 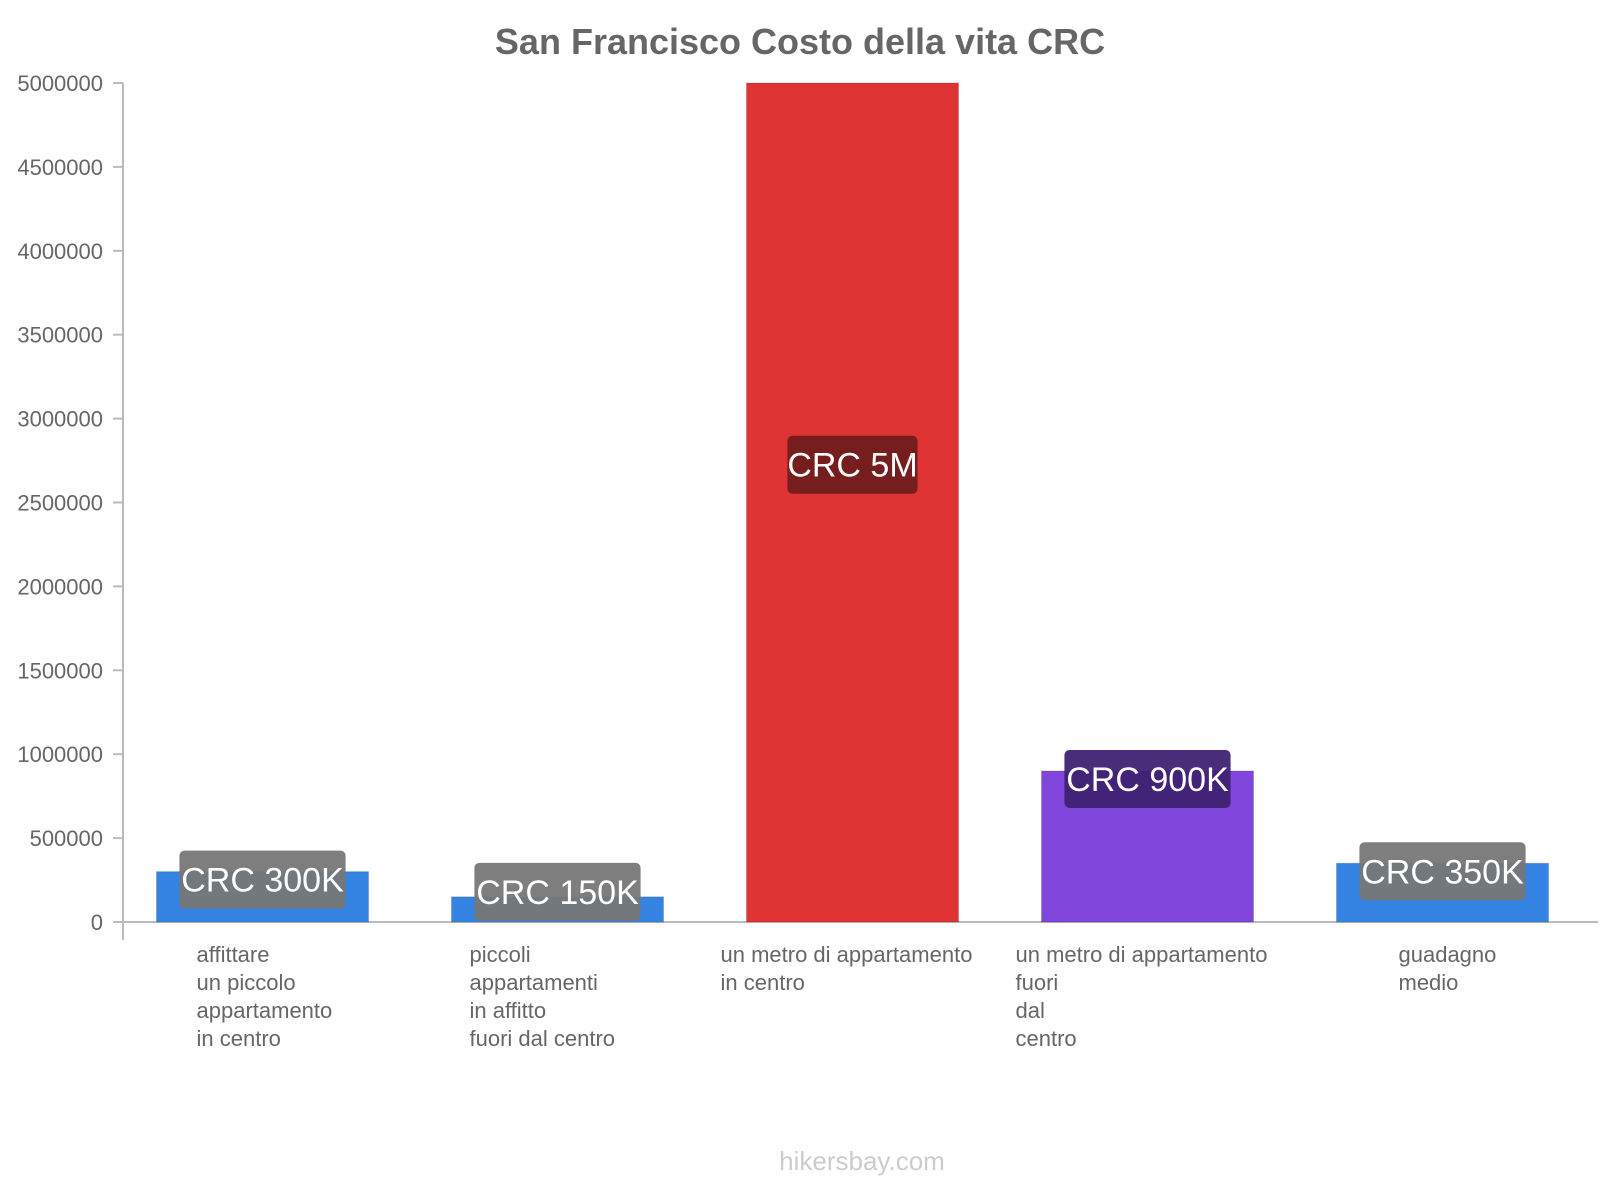 I want to click on y-tick-label: 3500000, so click(x=60, y=335).